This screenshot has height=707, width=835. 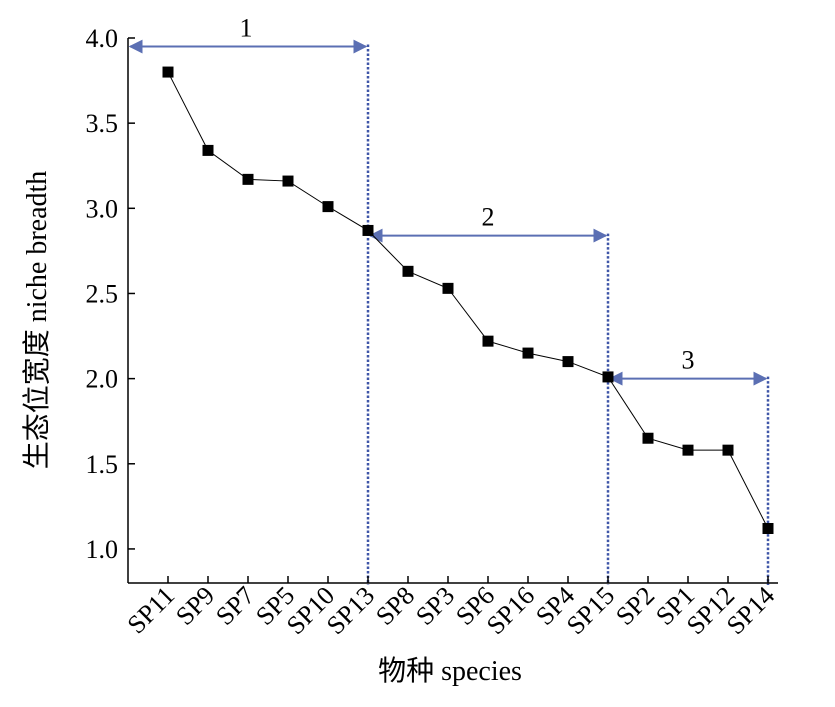 I want to click on x-tick-label: SP8, so click(x=395, y=606).